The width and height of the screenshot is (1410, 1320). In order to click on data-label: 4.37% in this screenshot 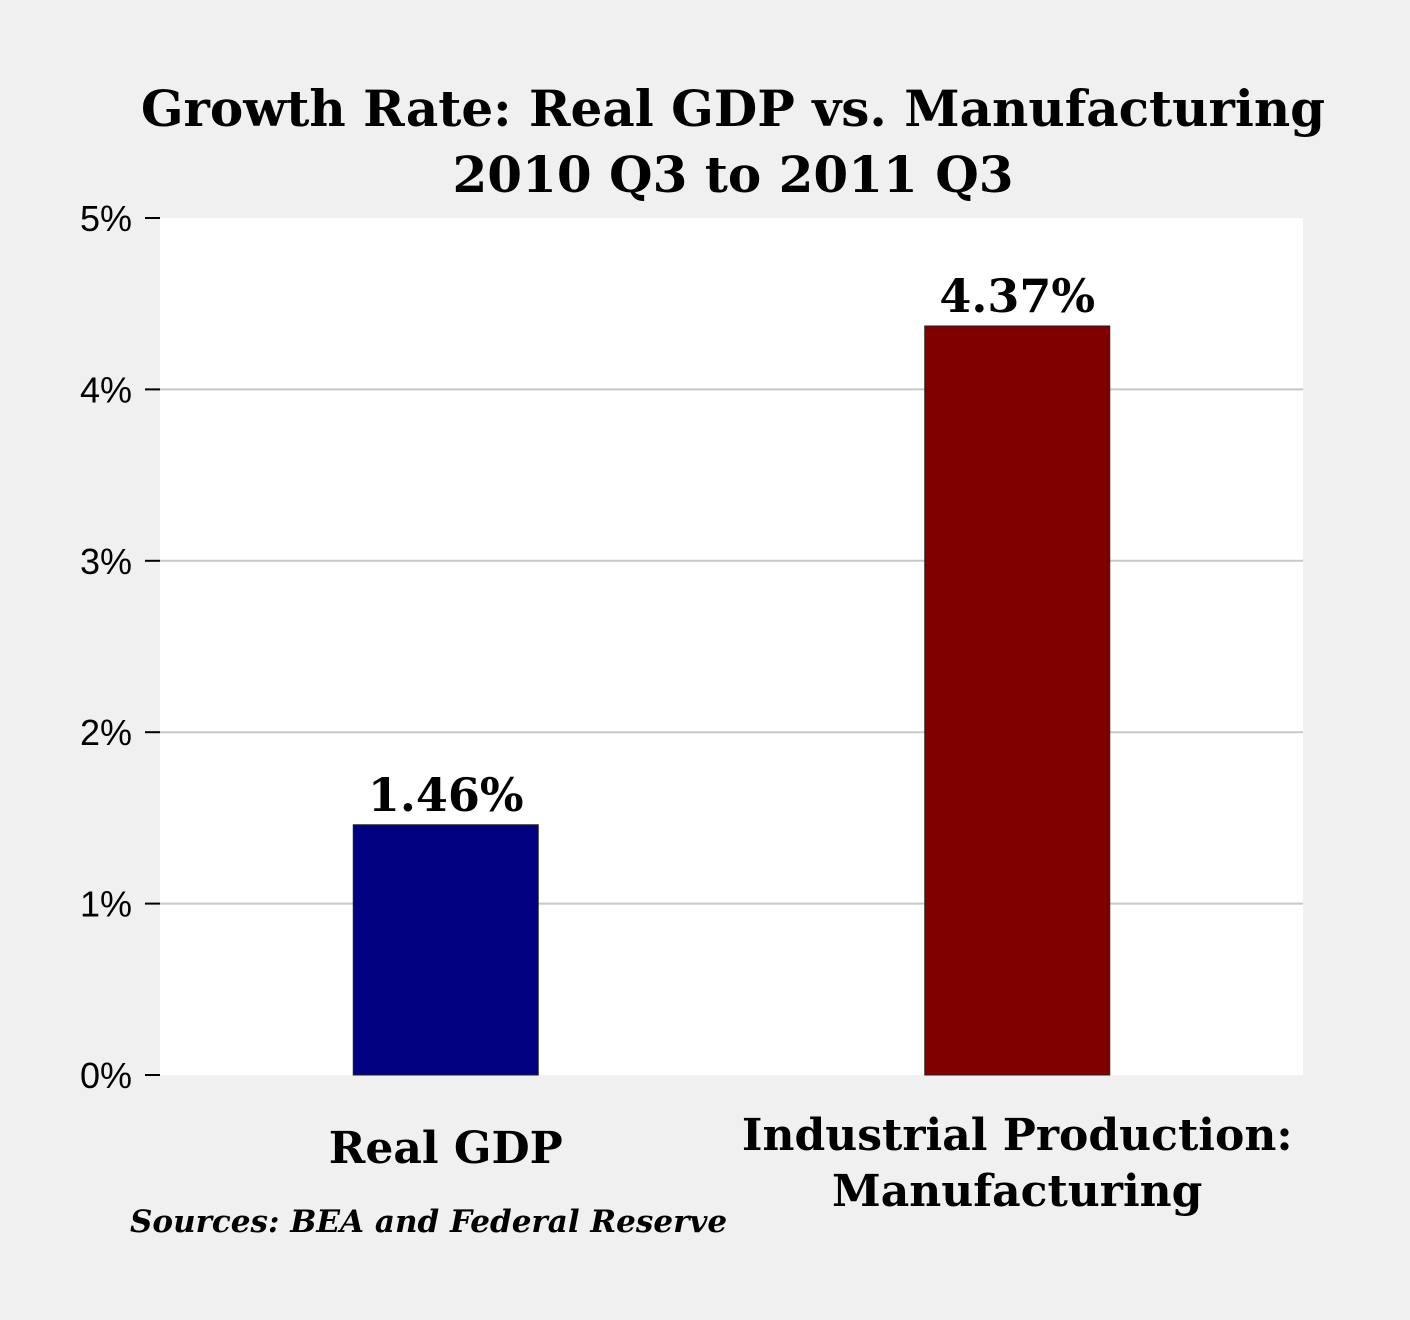, I will do `click(1017, 296)`.